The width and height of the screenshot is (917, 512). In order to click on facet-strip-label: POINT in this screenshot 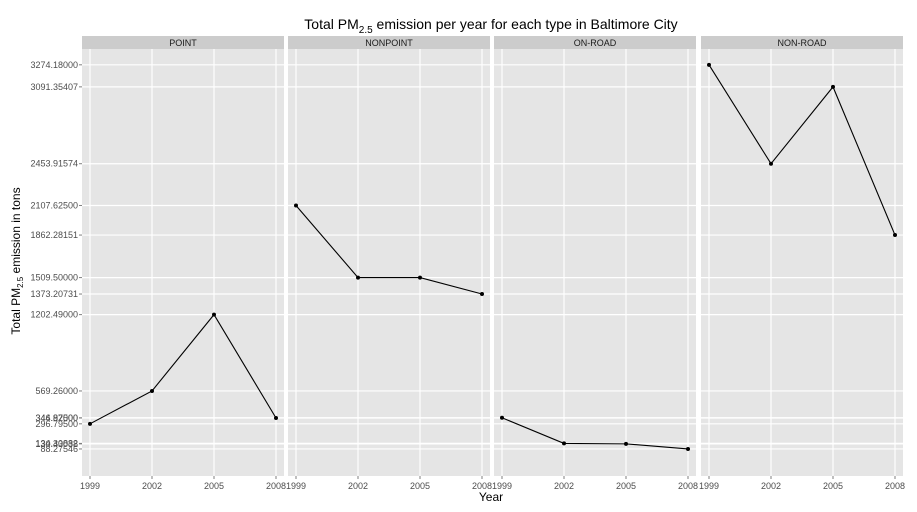, I will do `click(183, 43)`.